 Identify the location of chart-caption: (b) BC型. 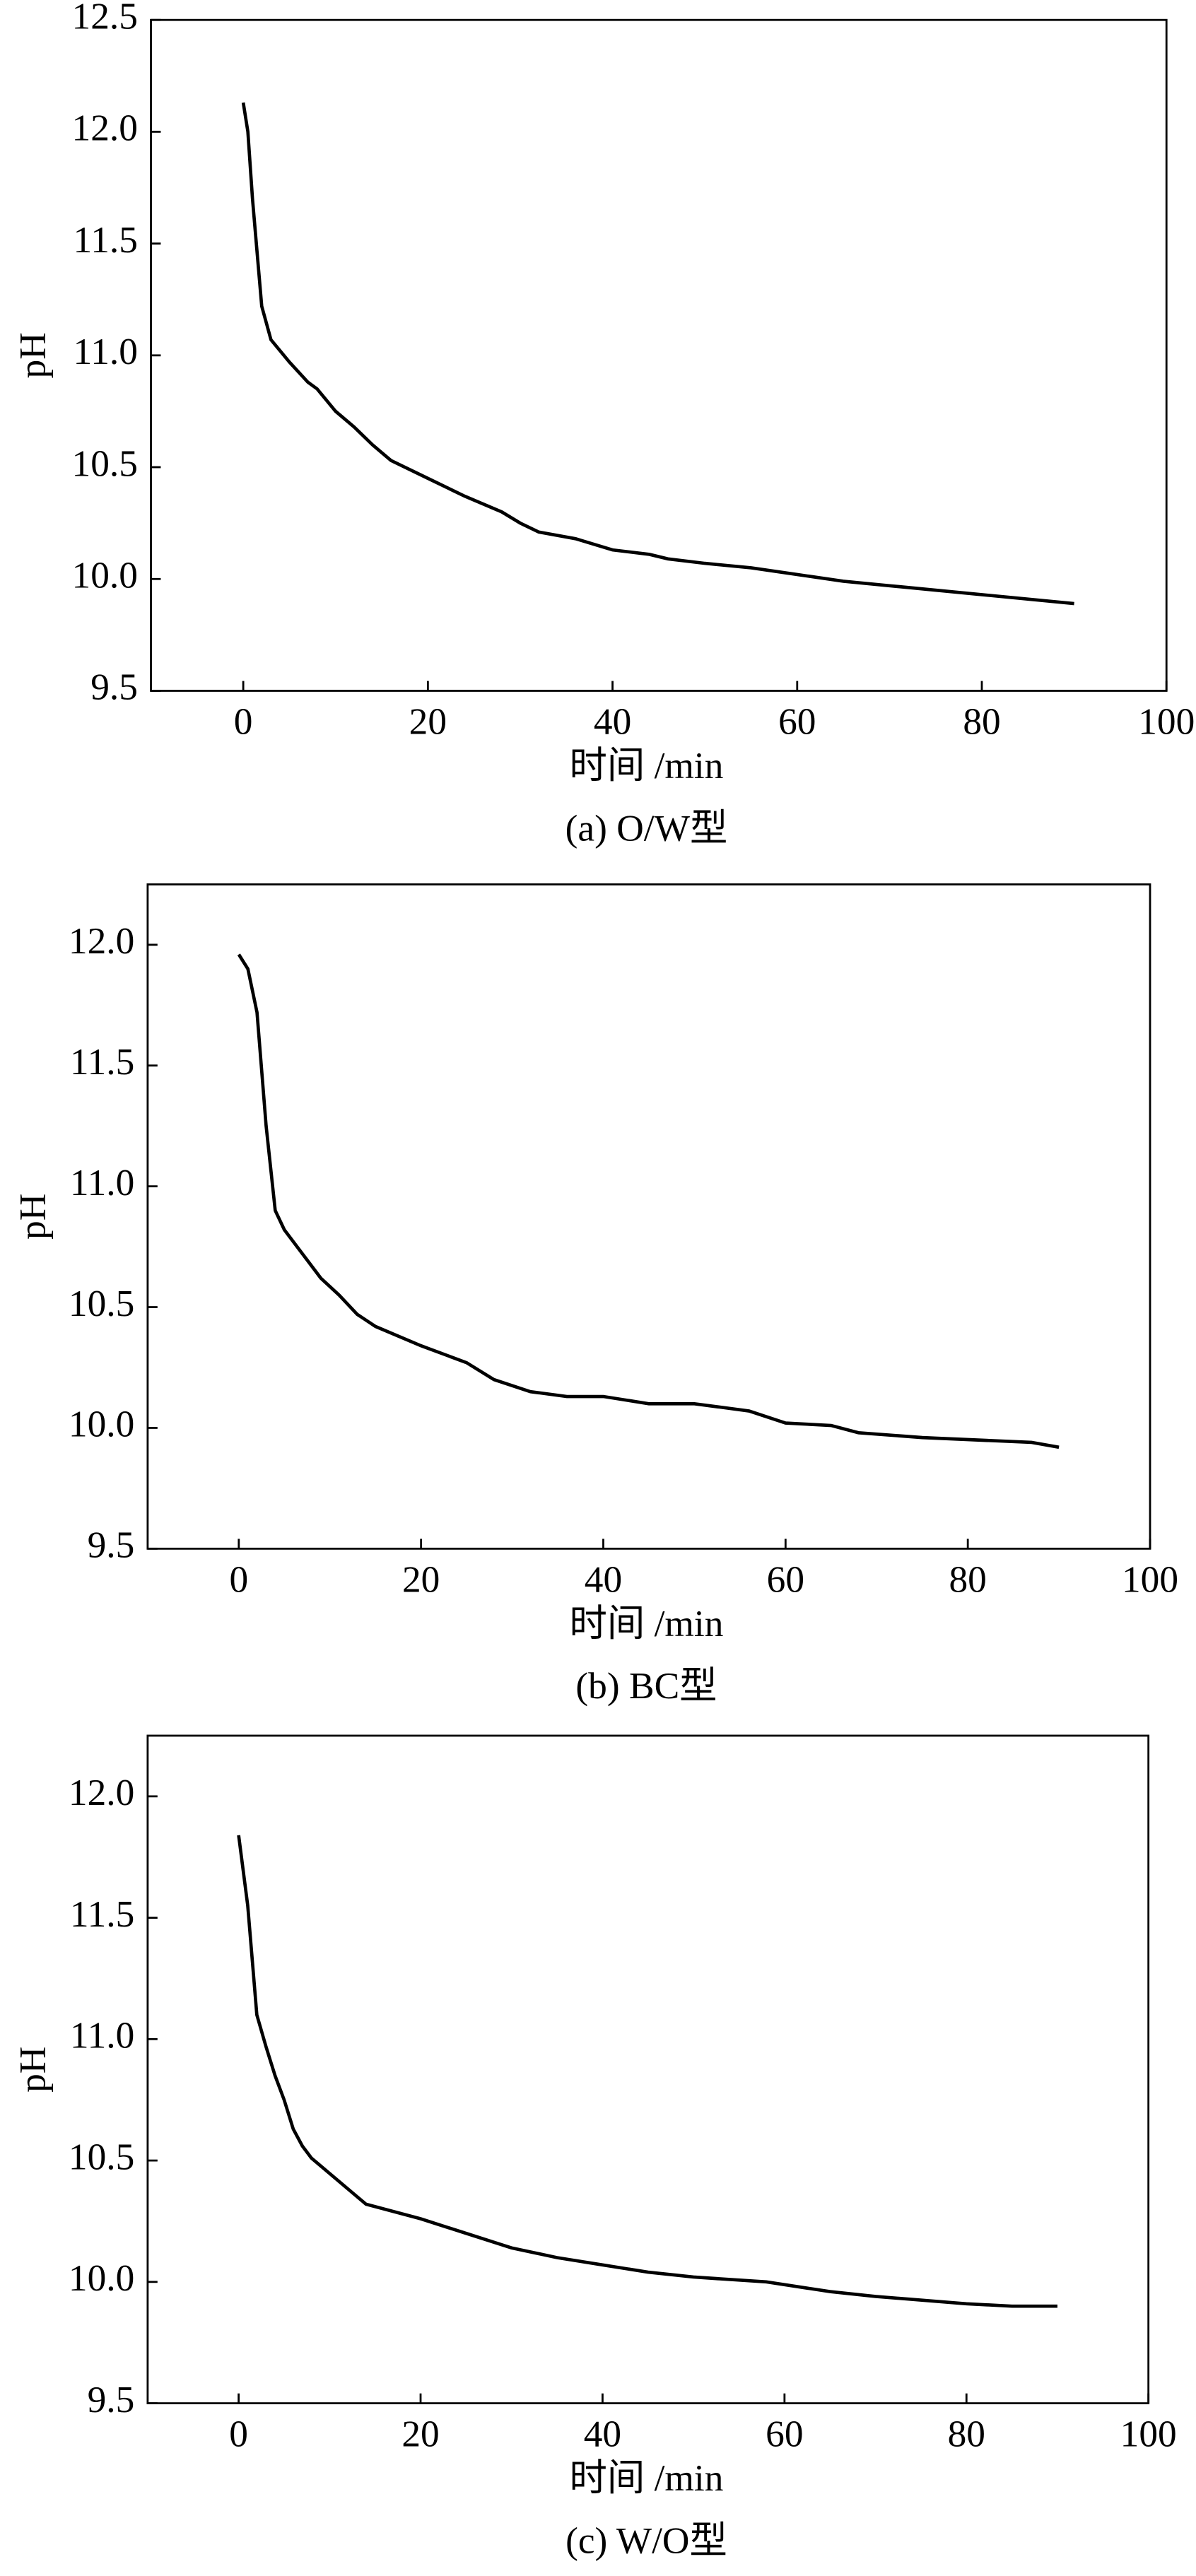
(646, 1685).